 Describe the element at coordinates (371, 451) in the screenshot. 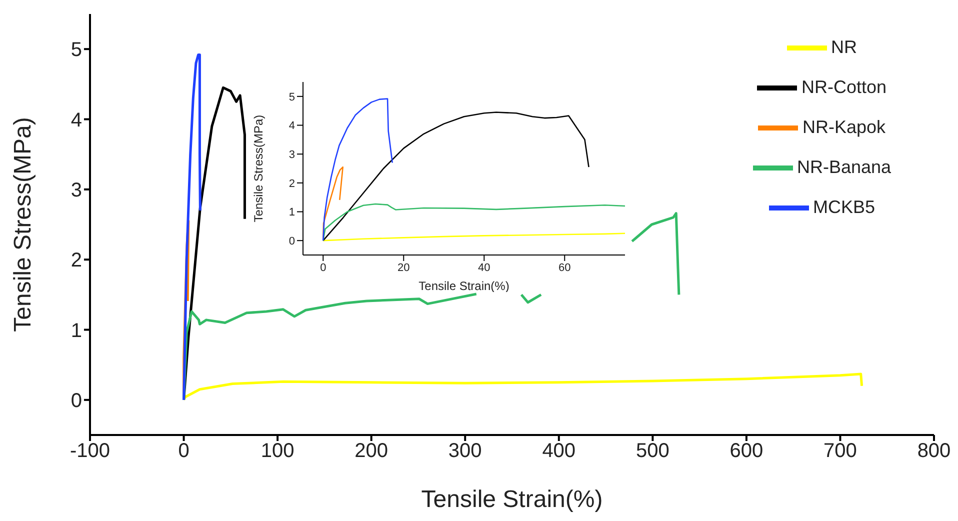

I see `x-tick-label: 200` at that location.